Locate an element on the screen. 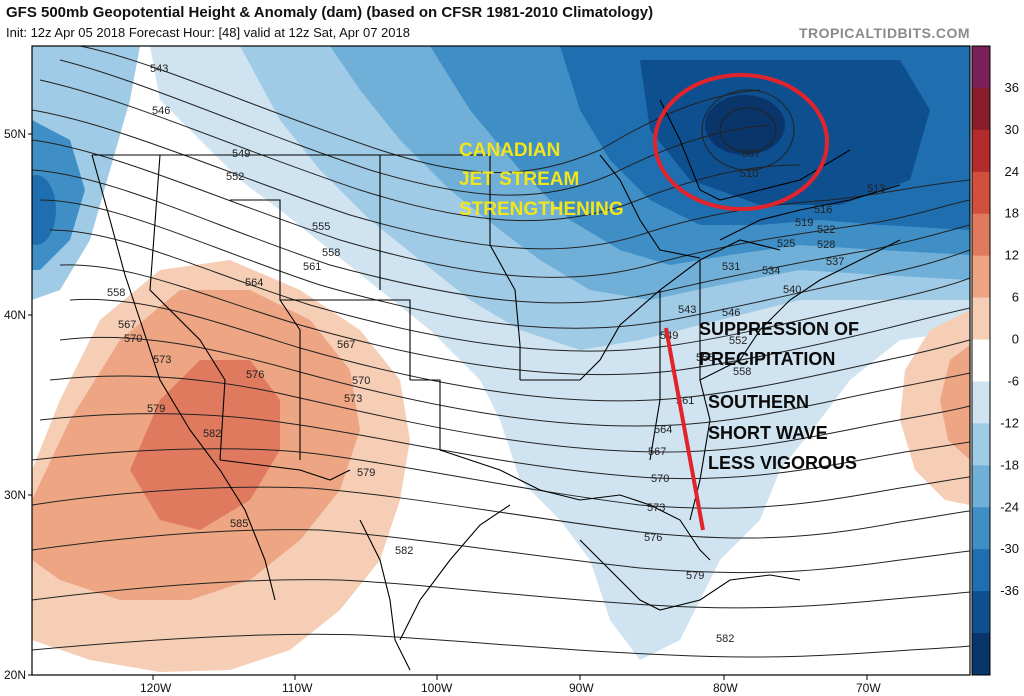  lon-label-90w: 90W is located at coordinates (581, 688).